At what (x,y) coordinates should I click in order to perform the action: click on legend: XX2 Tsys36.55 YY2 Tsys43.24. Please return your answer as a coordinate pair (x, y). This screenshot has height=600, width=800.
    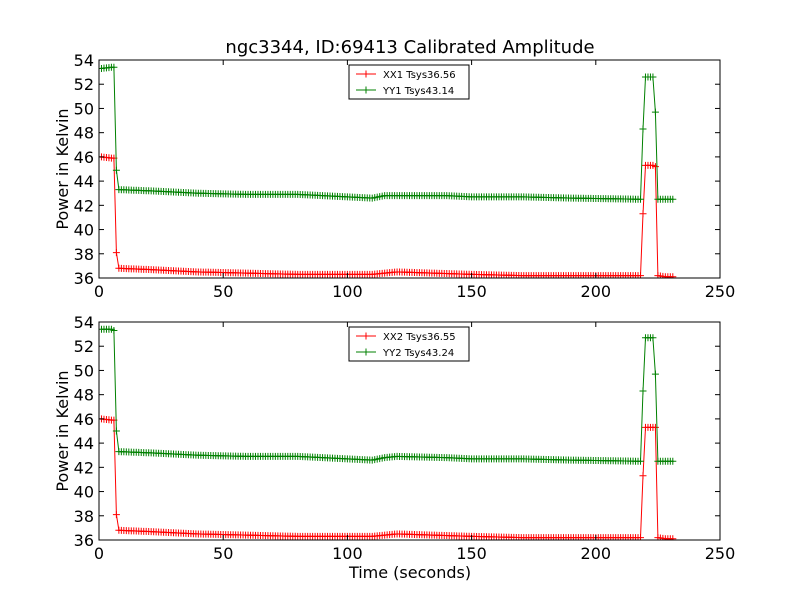
    Looking at the image, I should click on (409, 344).